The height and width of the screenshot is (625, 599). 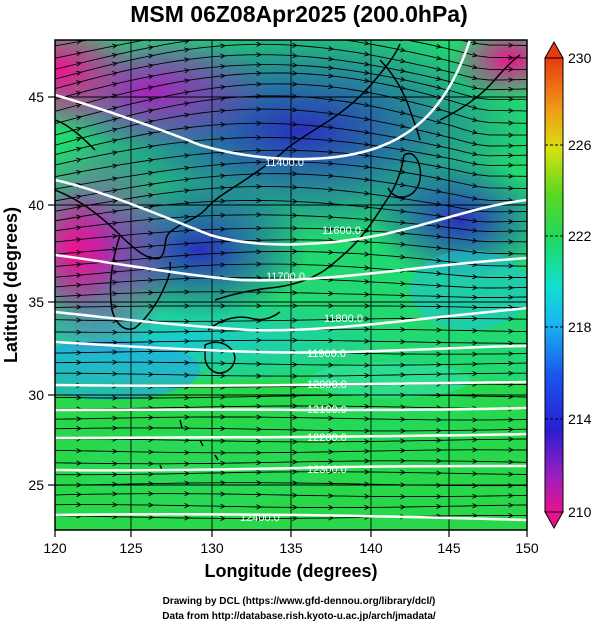 What do you see at coordinates (260, 518) in the screenshot?
I see `contour-label-12400: 12400.0` at bounding box center [260, 518].